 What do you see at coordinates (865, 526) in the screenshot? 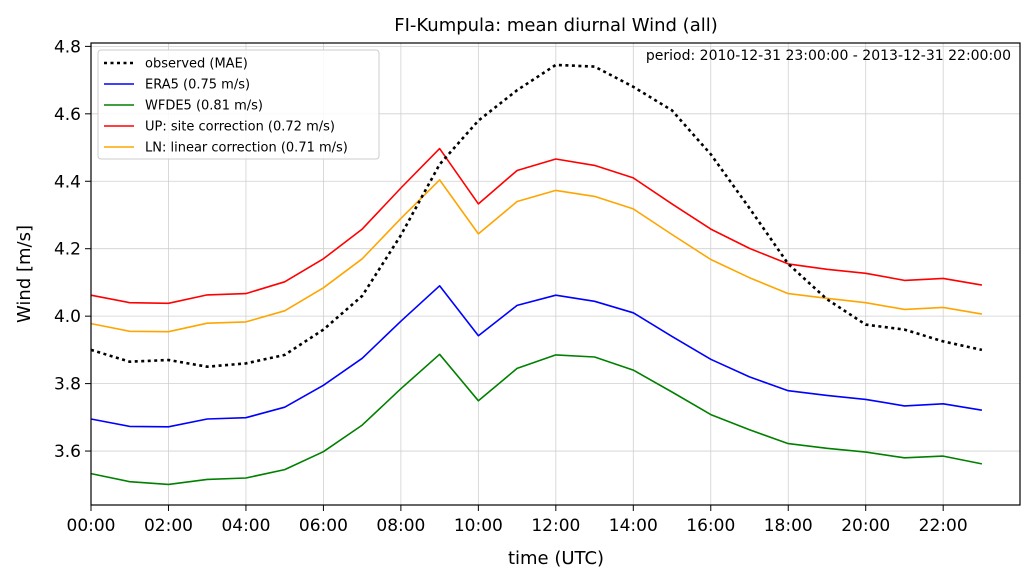
I see `x-tick-label: 20:00` at bounding box center [865, 526].